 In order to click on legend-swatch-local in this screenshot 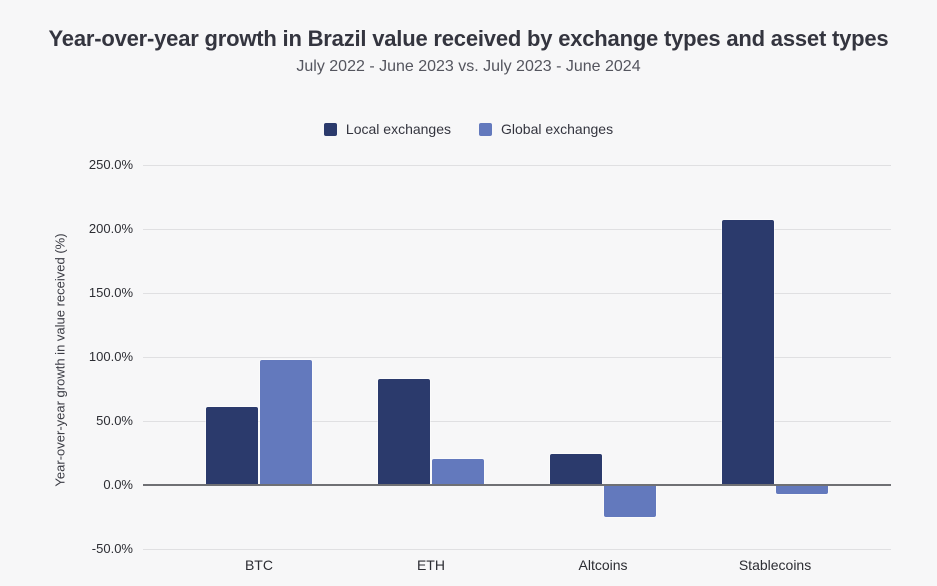, I will do `click(330, 129)`.